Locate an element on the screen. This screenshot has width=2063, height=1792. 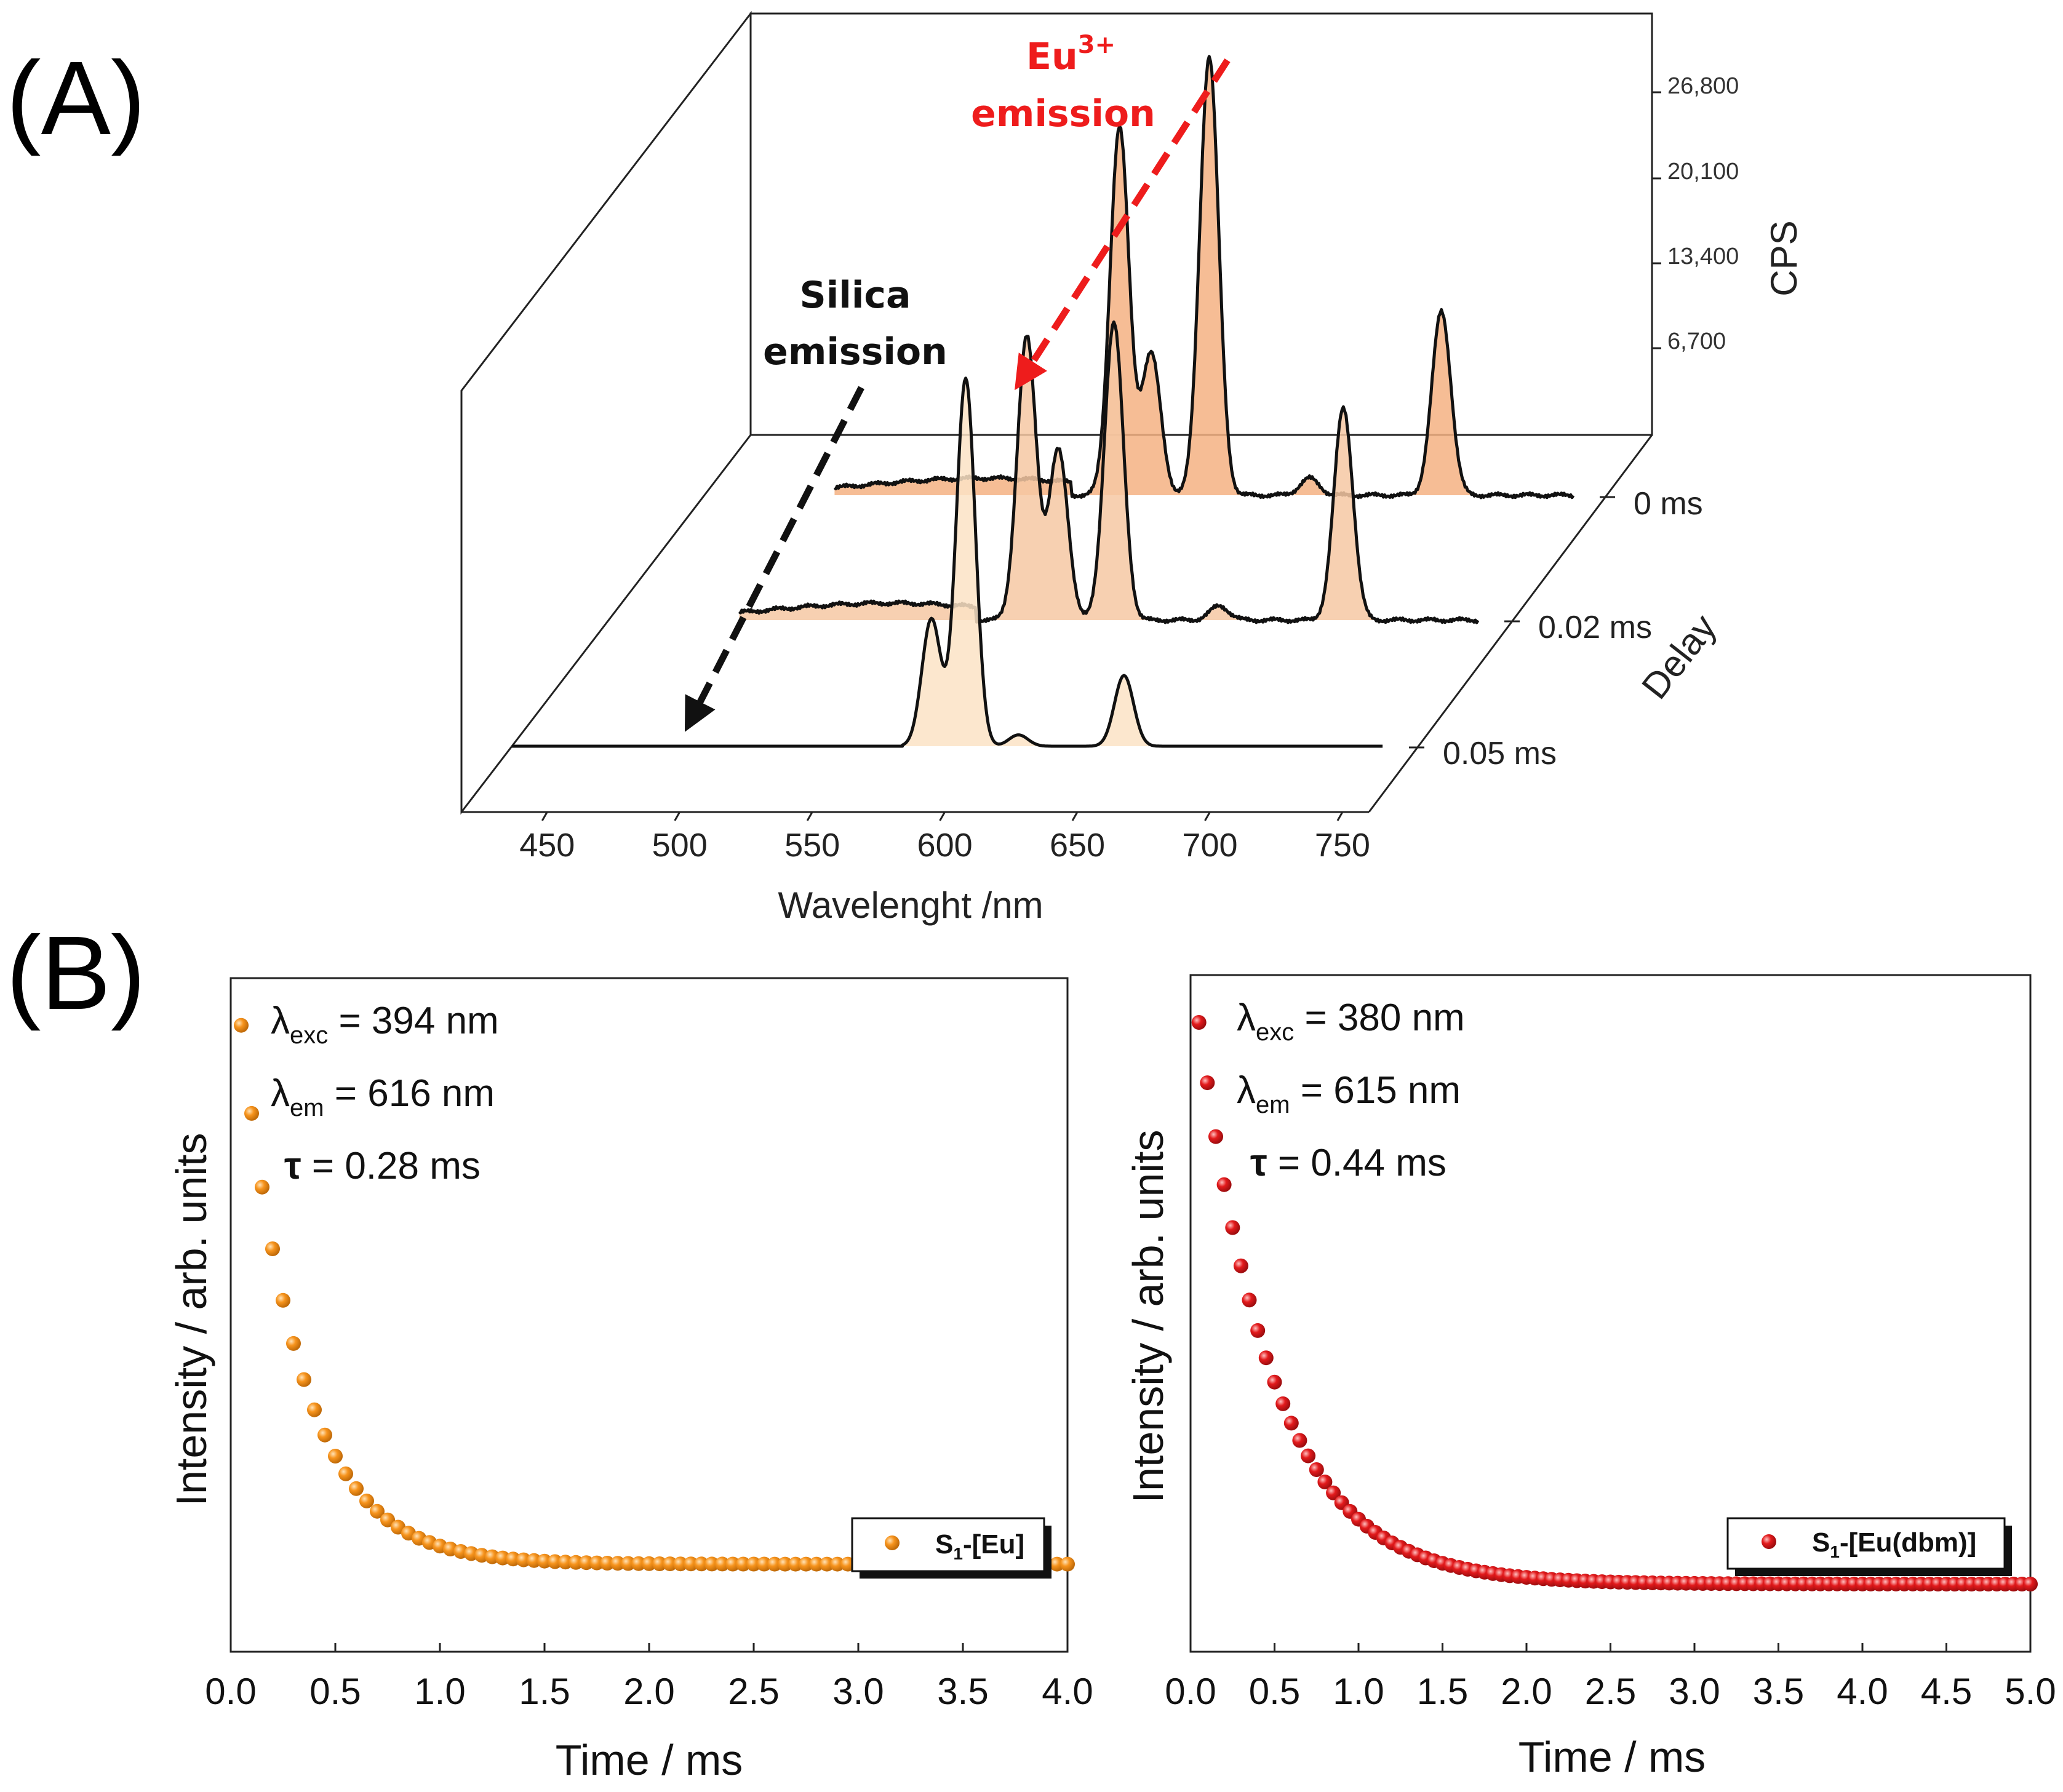
legend-label-right: S1-[Eu(dbm)] is located at coordinates (1894, 1544).